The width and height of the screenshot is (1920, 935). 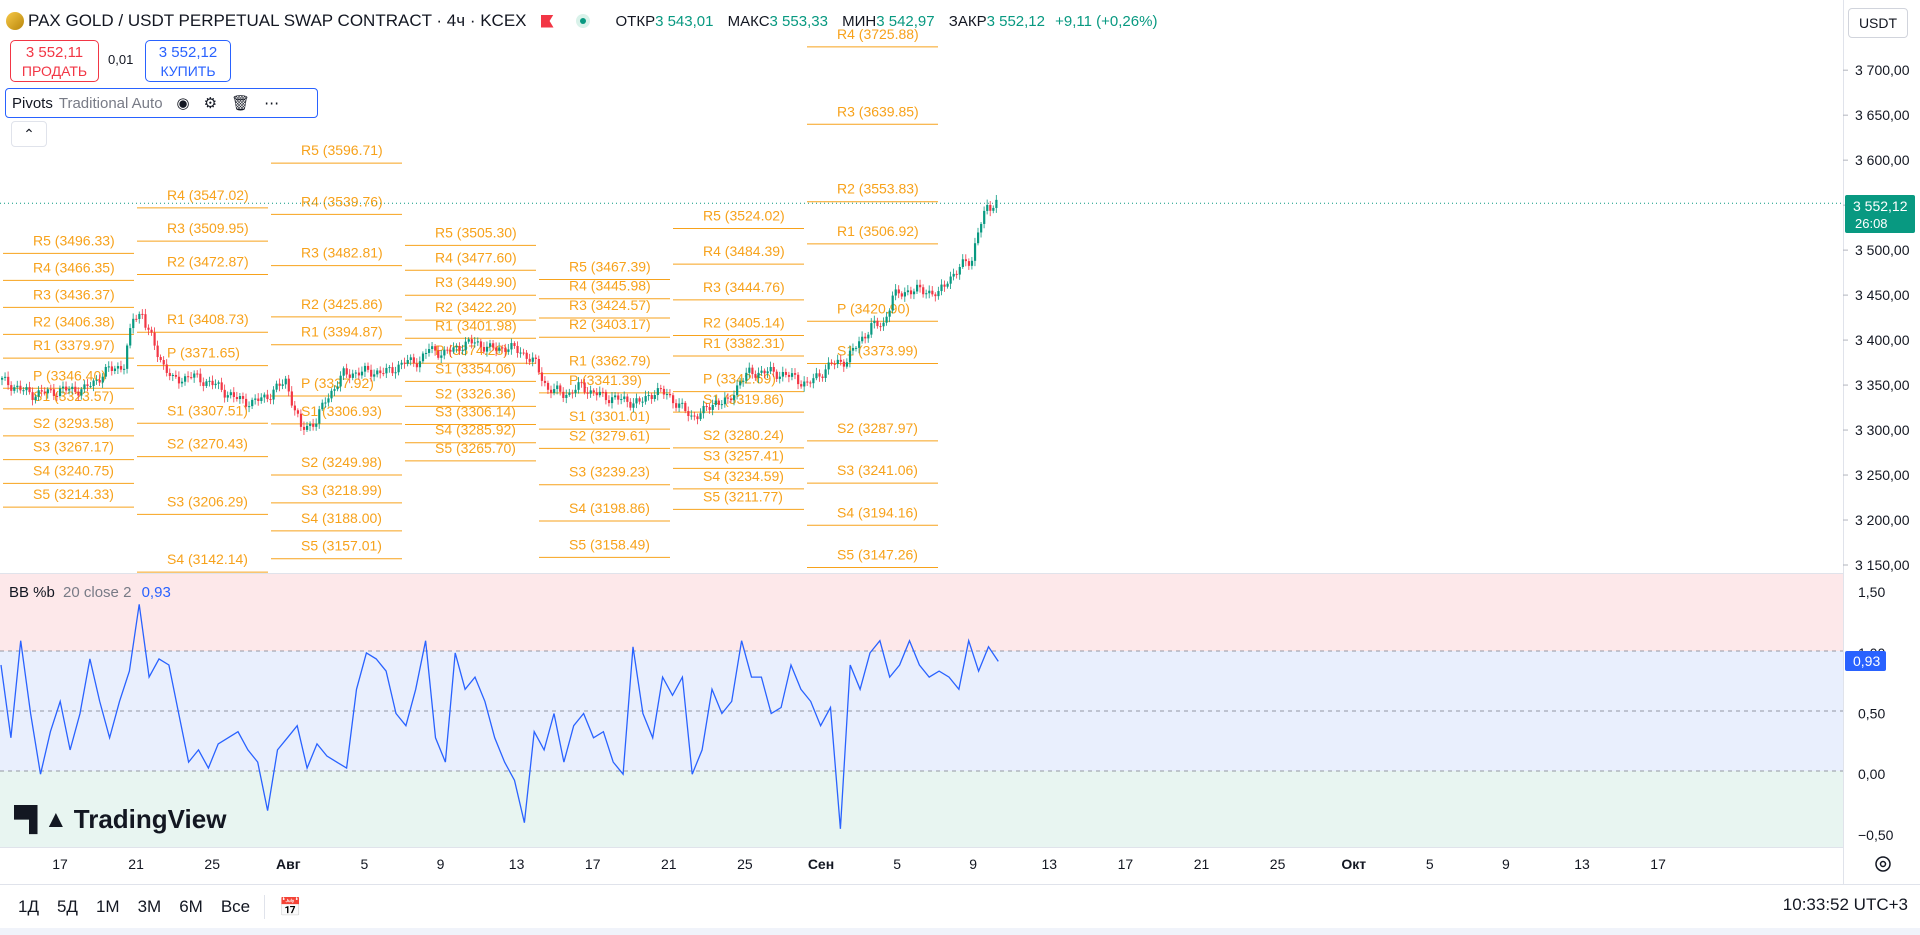 I want to click on flag-icon, so click(x=547, y=21).